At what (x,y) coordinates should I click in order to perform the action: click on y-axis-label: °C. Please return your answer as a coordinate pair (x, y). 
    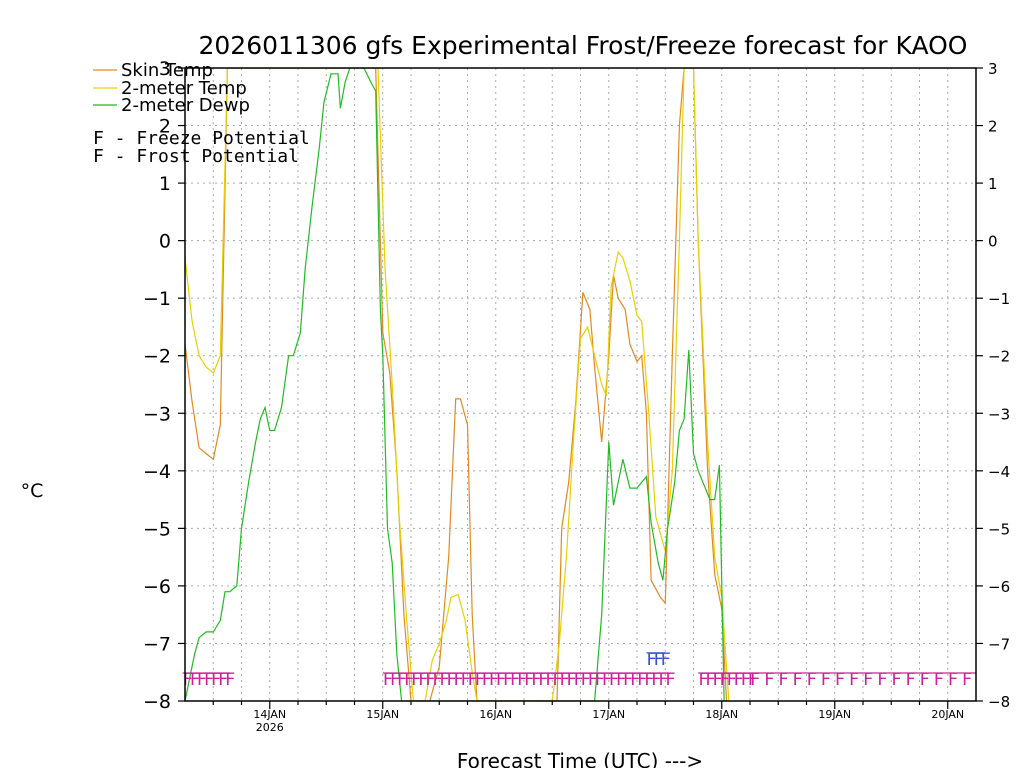
    Looking at the image, I should click on (32, 491).